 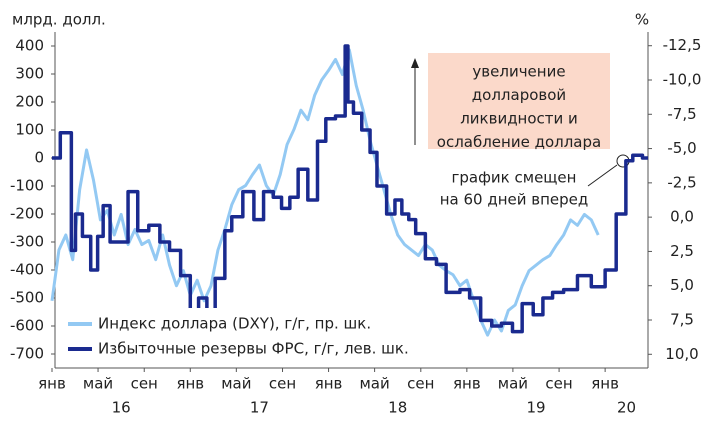 I want to click on y-axis-label: млрд. долл., so click(x=59, y=20).